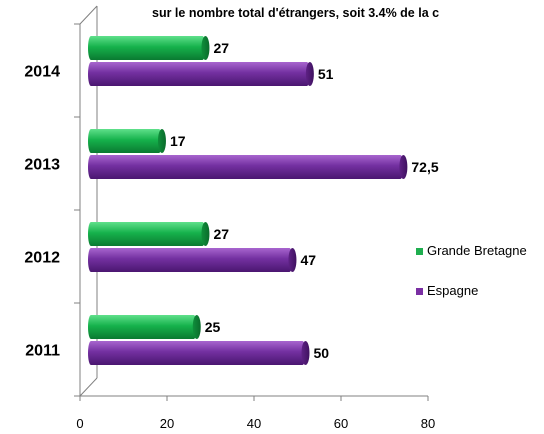  What do you see at coordinates (178, 141) in the screenshot?
I see `data-label: 17` at bounding box center [178, 141].